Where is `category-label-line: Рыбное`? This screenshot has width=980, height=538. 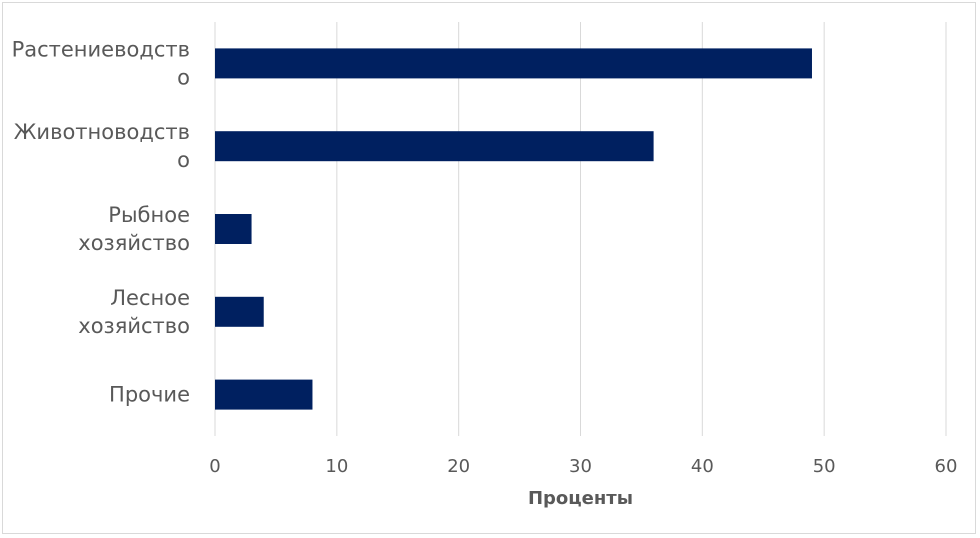 category-label-line: Рыбное is located at coordinates (149, 215).